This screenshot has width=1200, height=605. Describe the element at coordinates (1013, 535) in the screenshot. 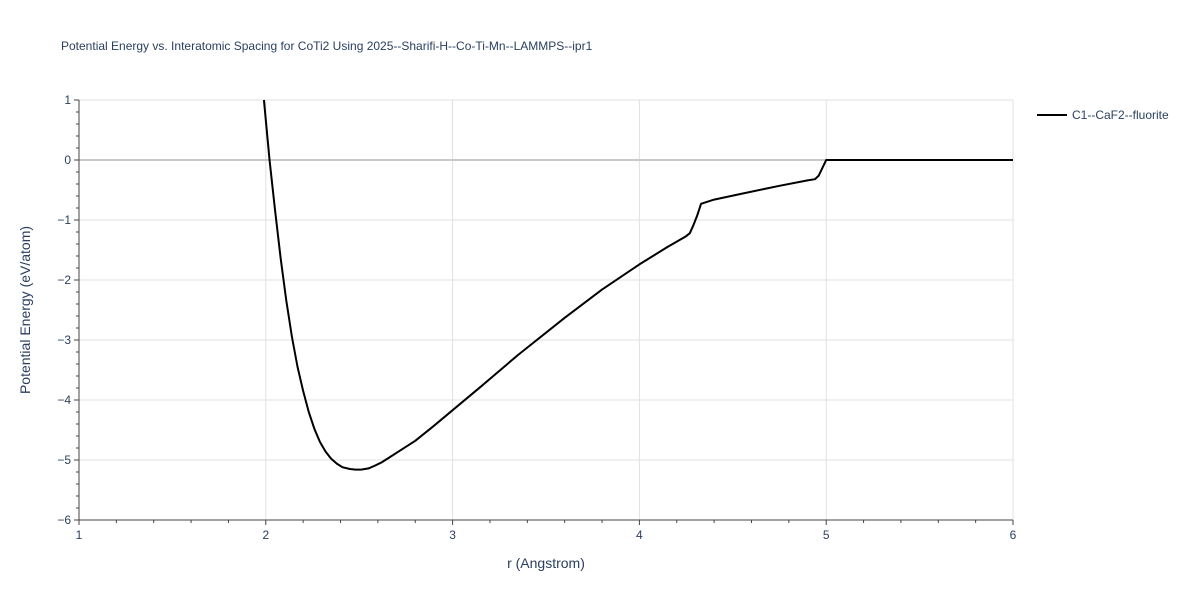

I see `x-tick-label: 6` at that location.